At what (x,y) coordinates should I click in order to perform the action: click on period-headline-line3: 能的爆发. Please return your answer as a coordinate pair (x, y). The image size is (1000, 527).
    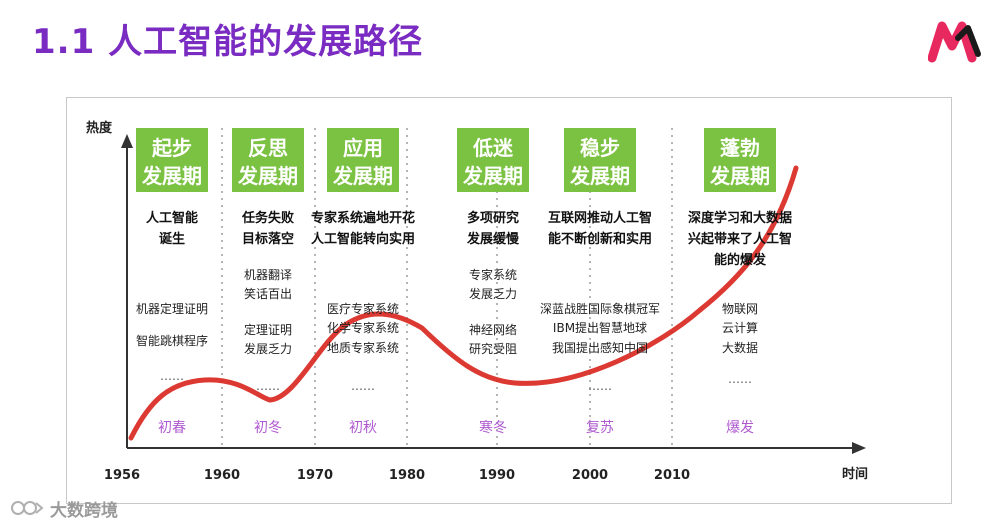
    Looking at the image, I should click on (740, 260).